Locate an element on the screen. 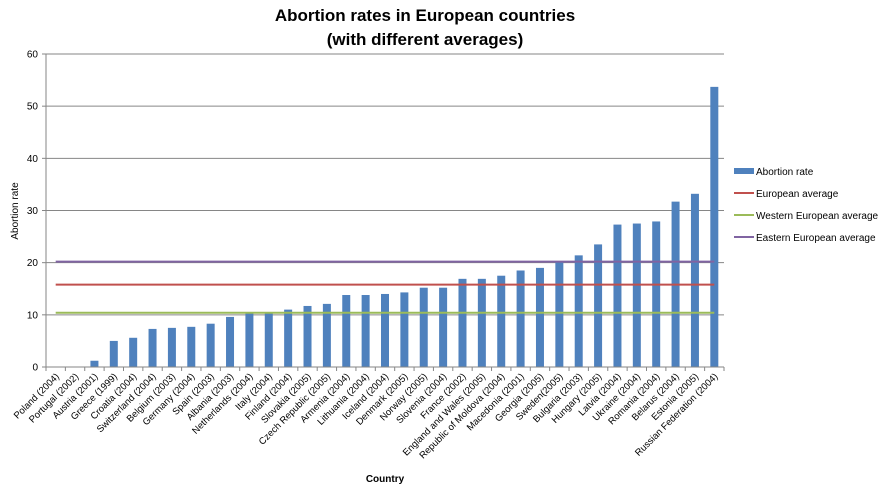 The height and width of the screenshot is (498, 883). legend-label: Abortion rate is located at coordinates (785, 172).